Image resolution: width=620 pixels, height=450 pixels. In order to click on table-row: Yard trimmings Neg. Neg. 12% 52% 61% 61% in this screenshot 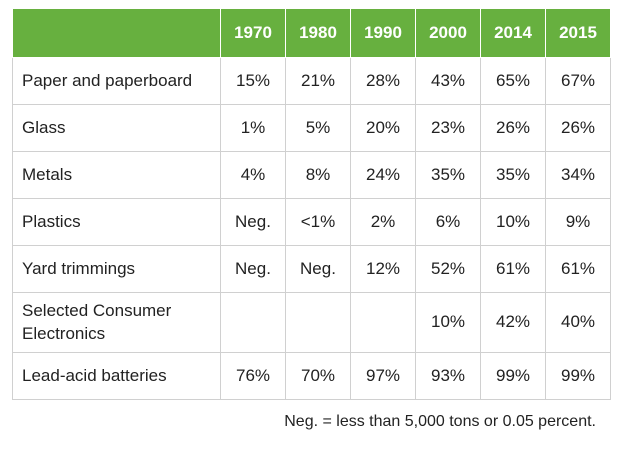, I will do `click(311, 269)`.